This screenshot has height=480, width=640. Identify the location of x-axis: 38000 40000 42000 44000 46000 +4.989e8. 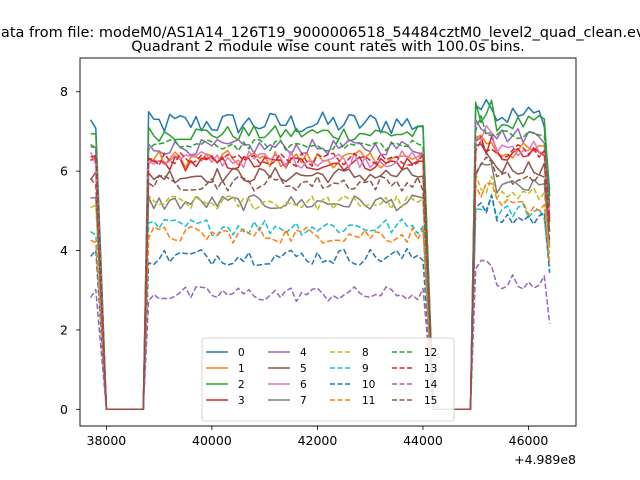
(331, 446).